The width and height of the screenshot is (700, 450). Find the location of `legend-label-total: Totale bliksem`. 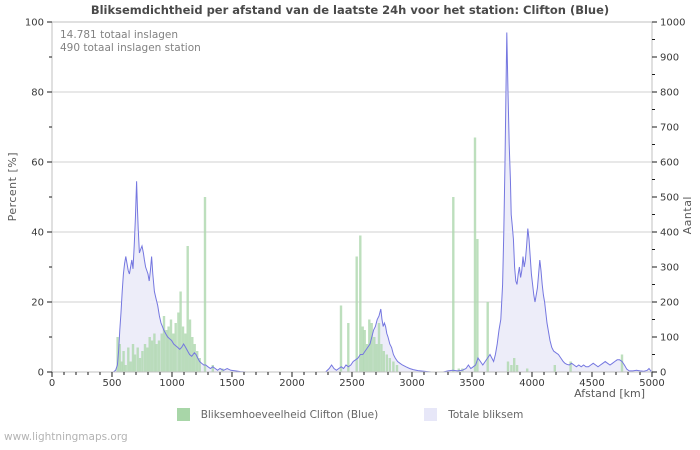

legend-label-total: Totale bliksem is located at coordinates (486, 414).